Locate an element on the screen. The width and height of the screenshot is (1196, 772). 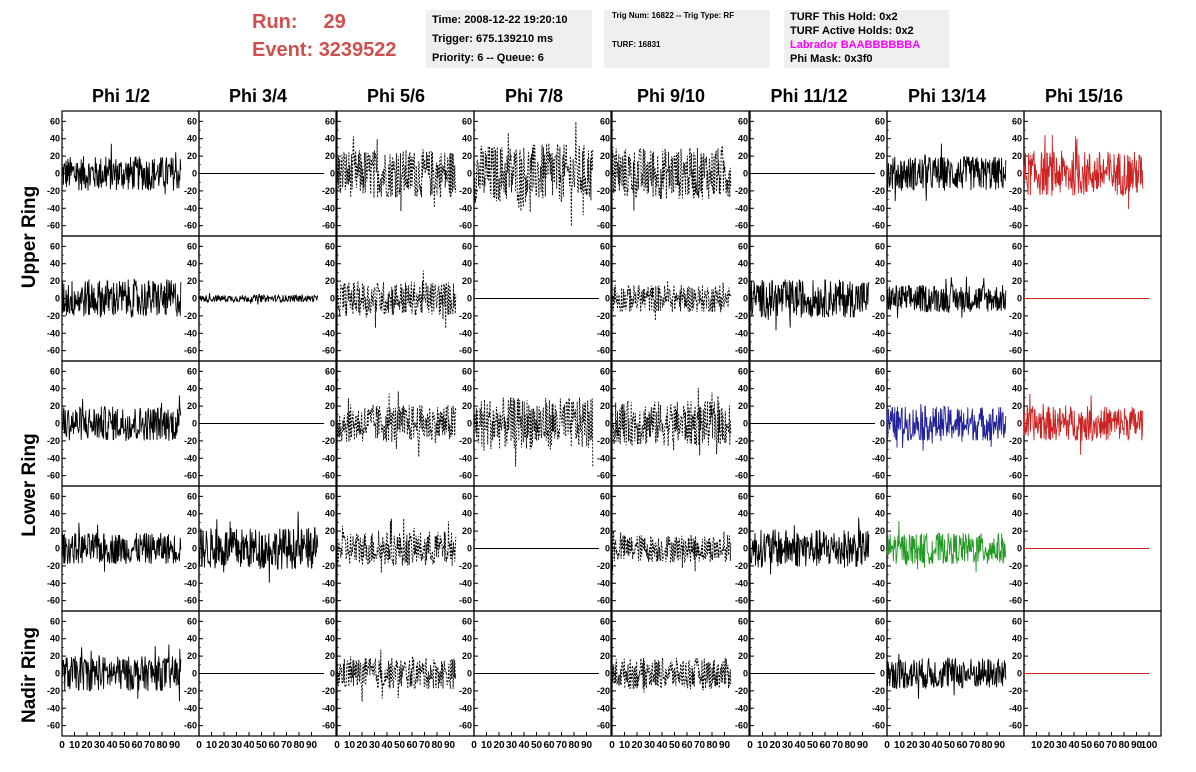
column-header-phi-7-8: Phi 7/8 is located at coordinates (534, 96).